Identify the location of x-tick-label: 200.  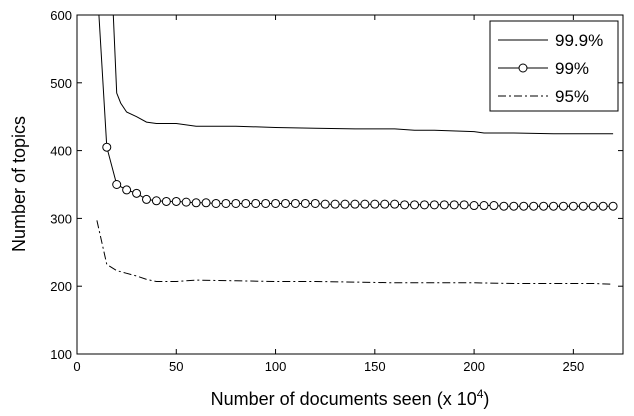
(474, 366).